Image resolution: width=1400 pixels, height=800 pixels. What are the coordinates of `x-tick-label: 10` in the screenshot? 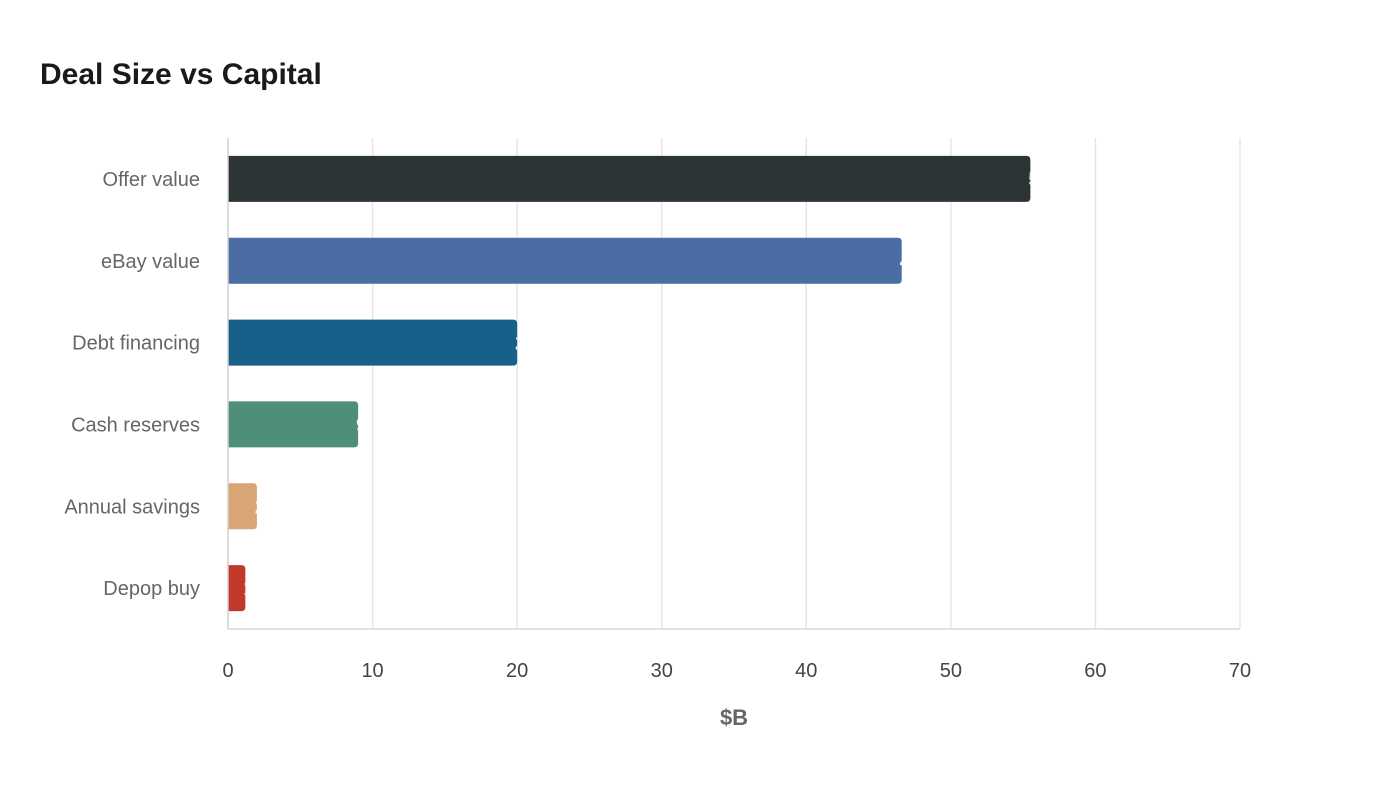 It's located at (372, 671).